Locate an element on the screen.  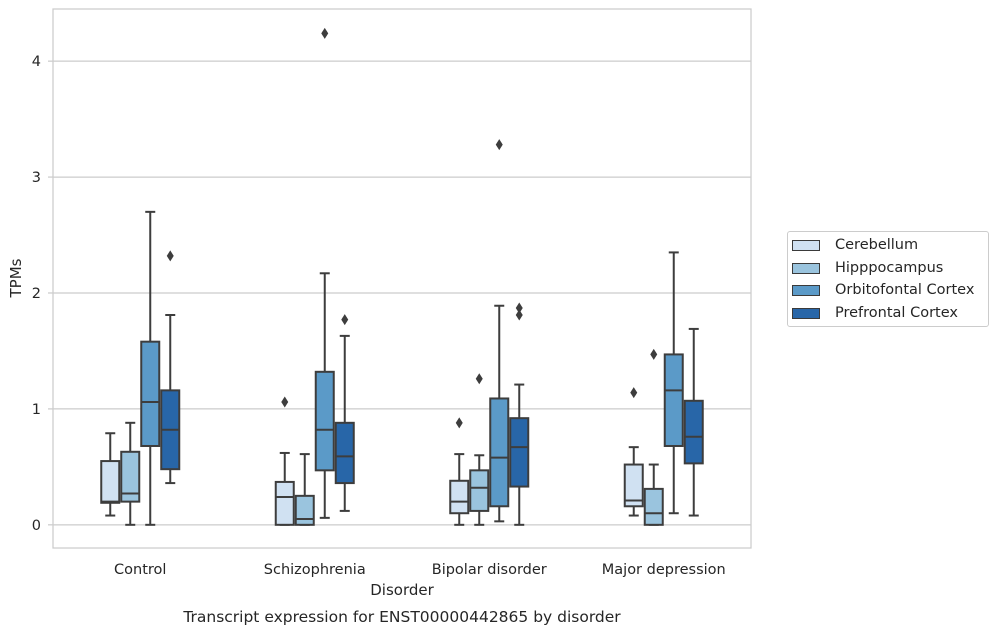
x-tick-label: Bipolar disorder is located at coordinates (489, 570).